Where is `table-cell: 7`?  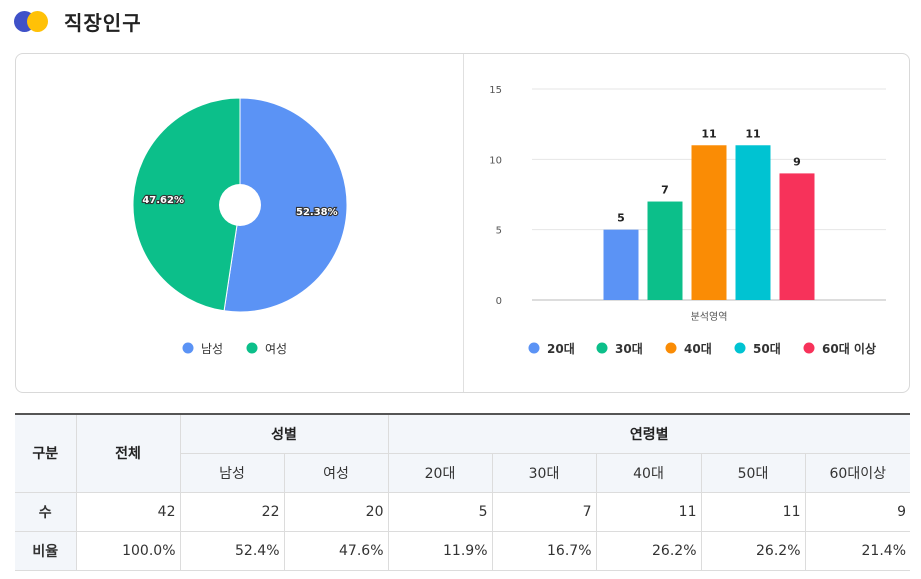
table-cell: 7 is located at coordinates (544, 511).